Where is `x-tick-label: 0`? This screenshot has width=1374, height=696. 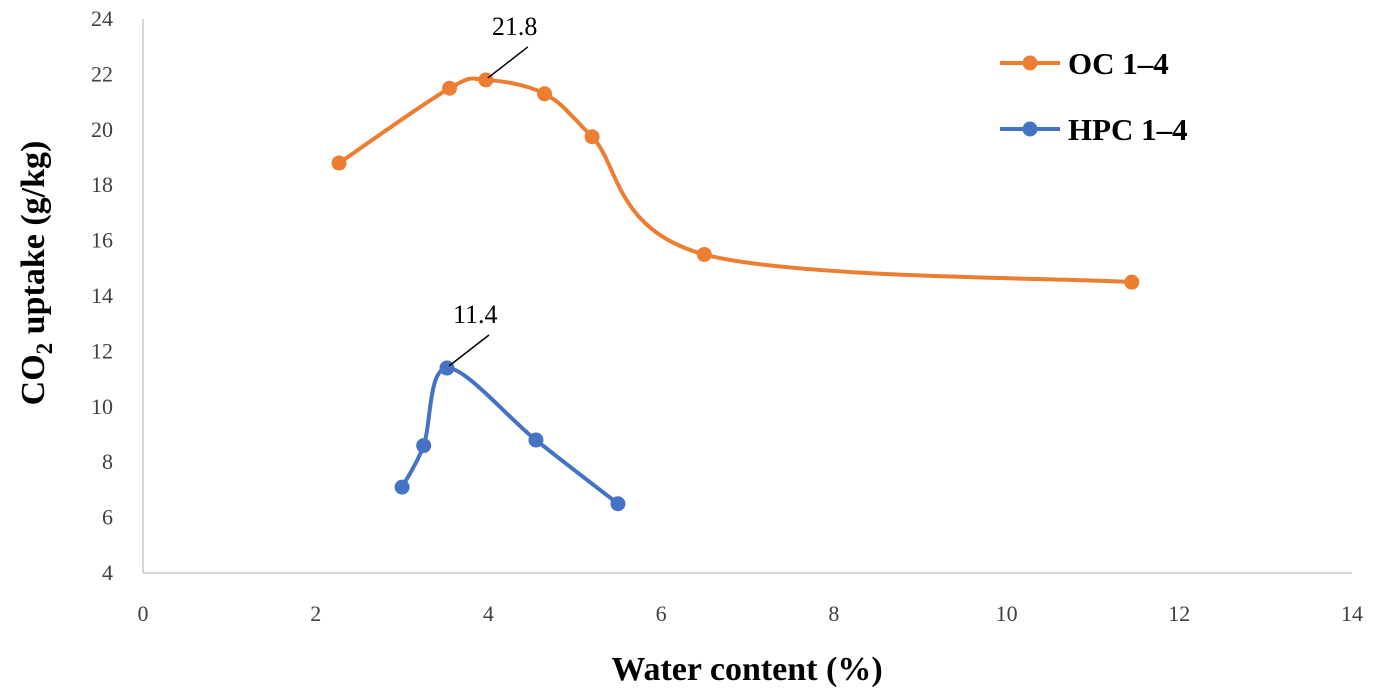 x-tick-label: 0 is located at coordinates (143, 613).